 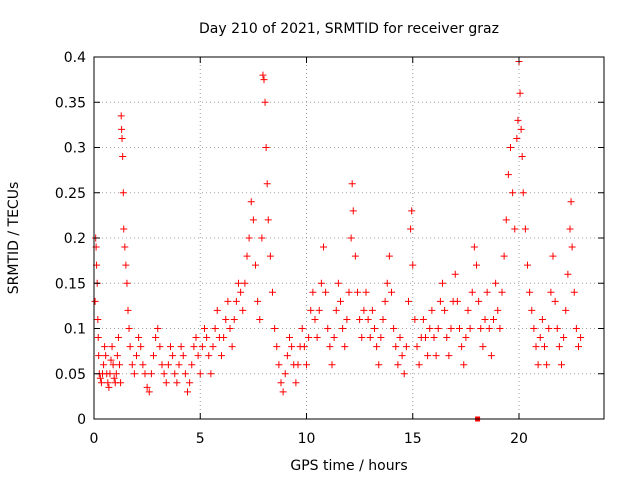 What do you see at coordinates (200, 439) in the screenshot?
I see `x-tick-label: 5` at bounding box center [200, 439].